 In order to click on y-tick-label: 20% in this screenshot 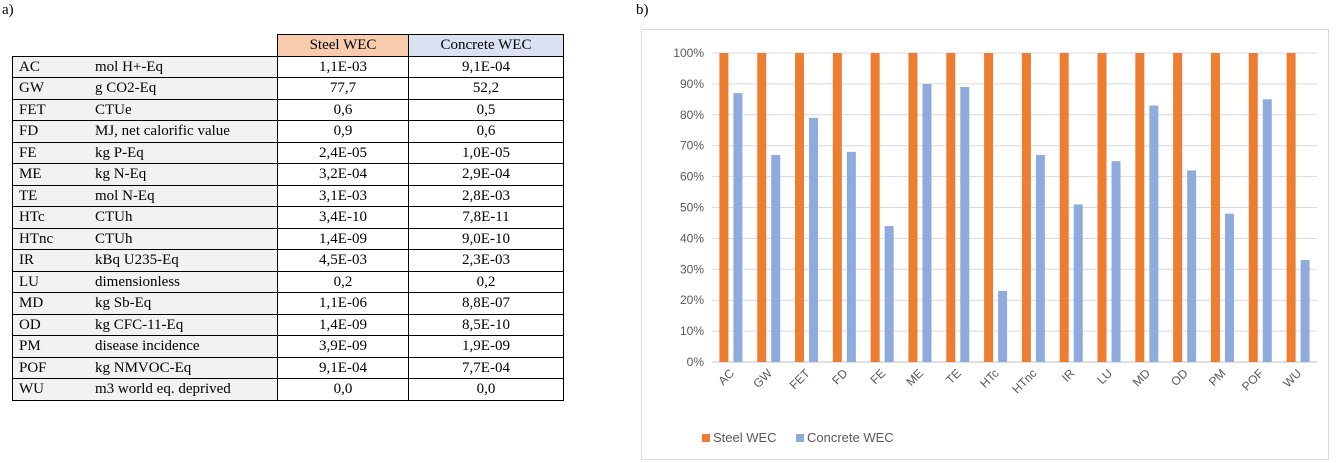, I will do `click(692, 300)`.